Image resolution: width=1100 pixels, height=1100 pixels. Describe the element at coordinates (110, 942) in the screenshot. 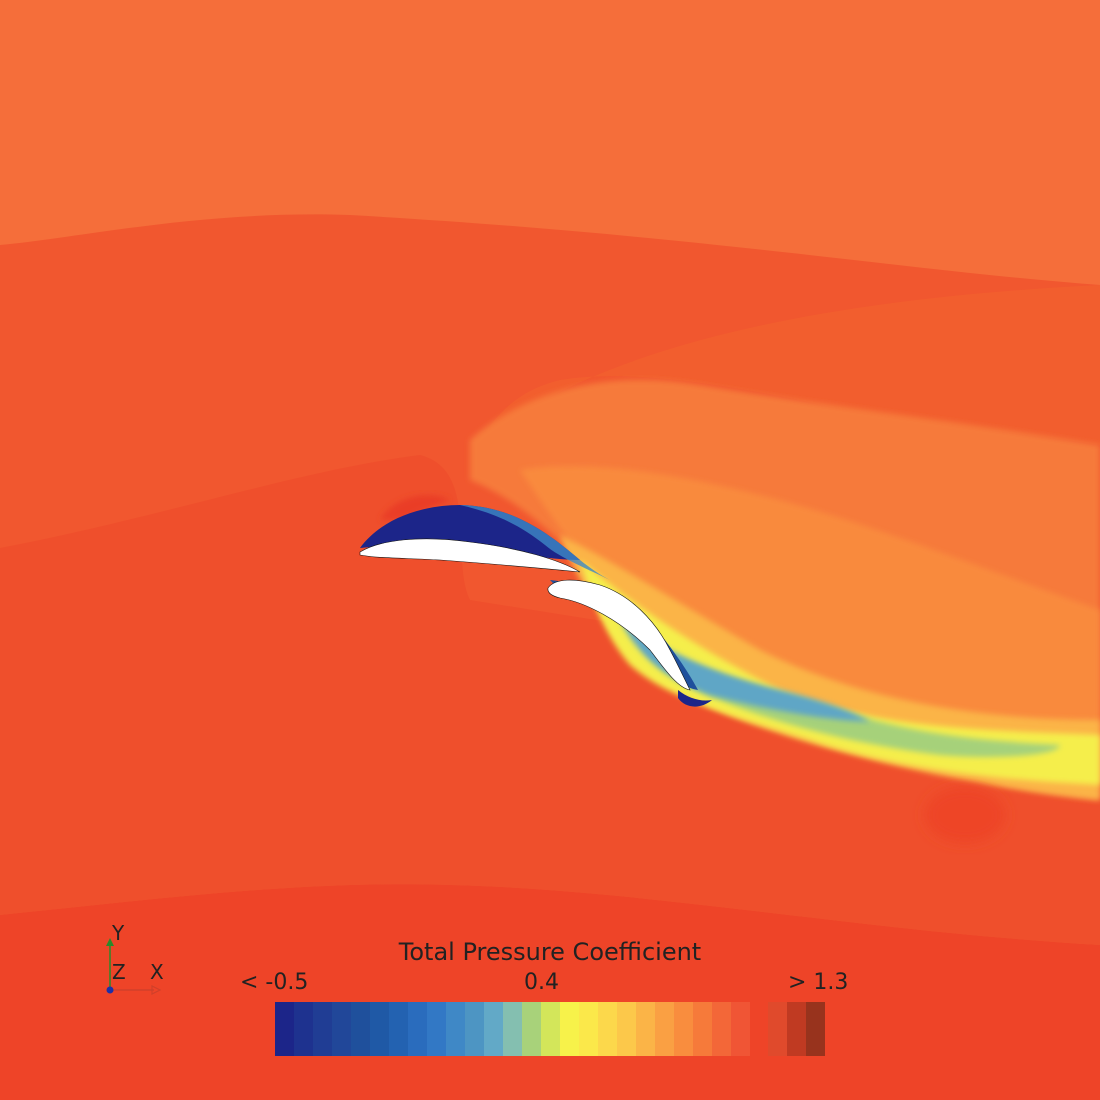

I see `y-axis-arrow` at that location.